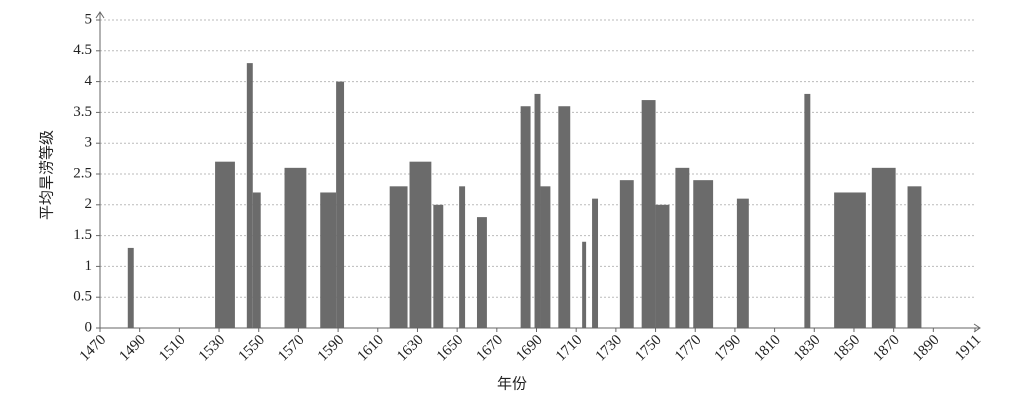 This screenshot has height=404, width=1022. I want to click on x-tick-label: 1850, so click(847, 348).